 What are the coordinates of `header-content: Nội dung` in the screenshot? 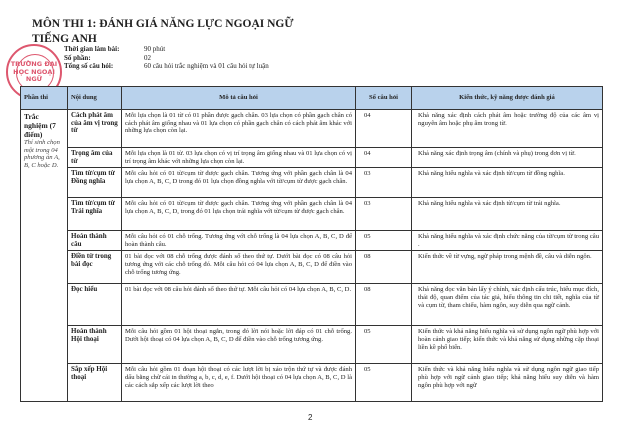 It's located at (94, 98).